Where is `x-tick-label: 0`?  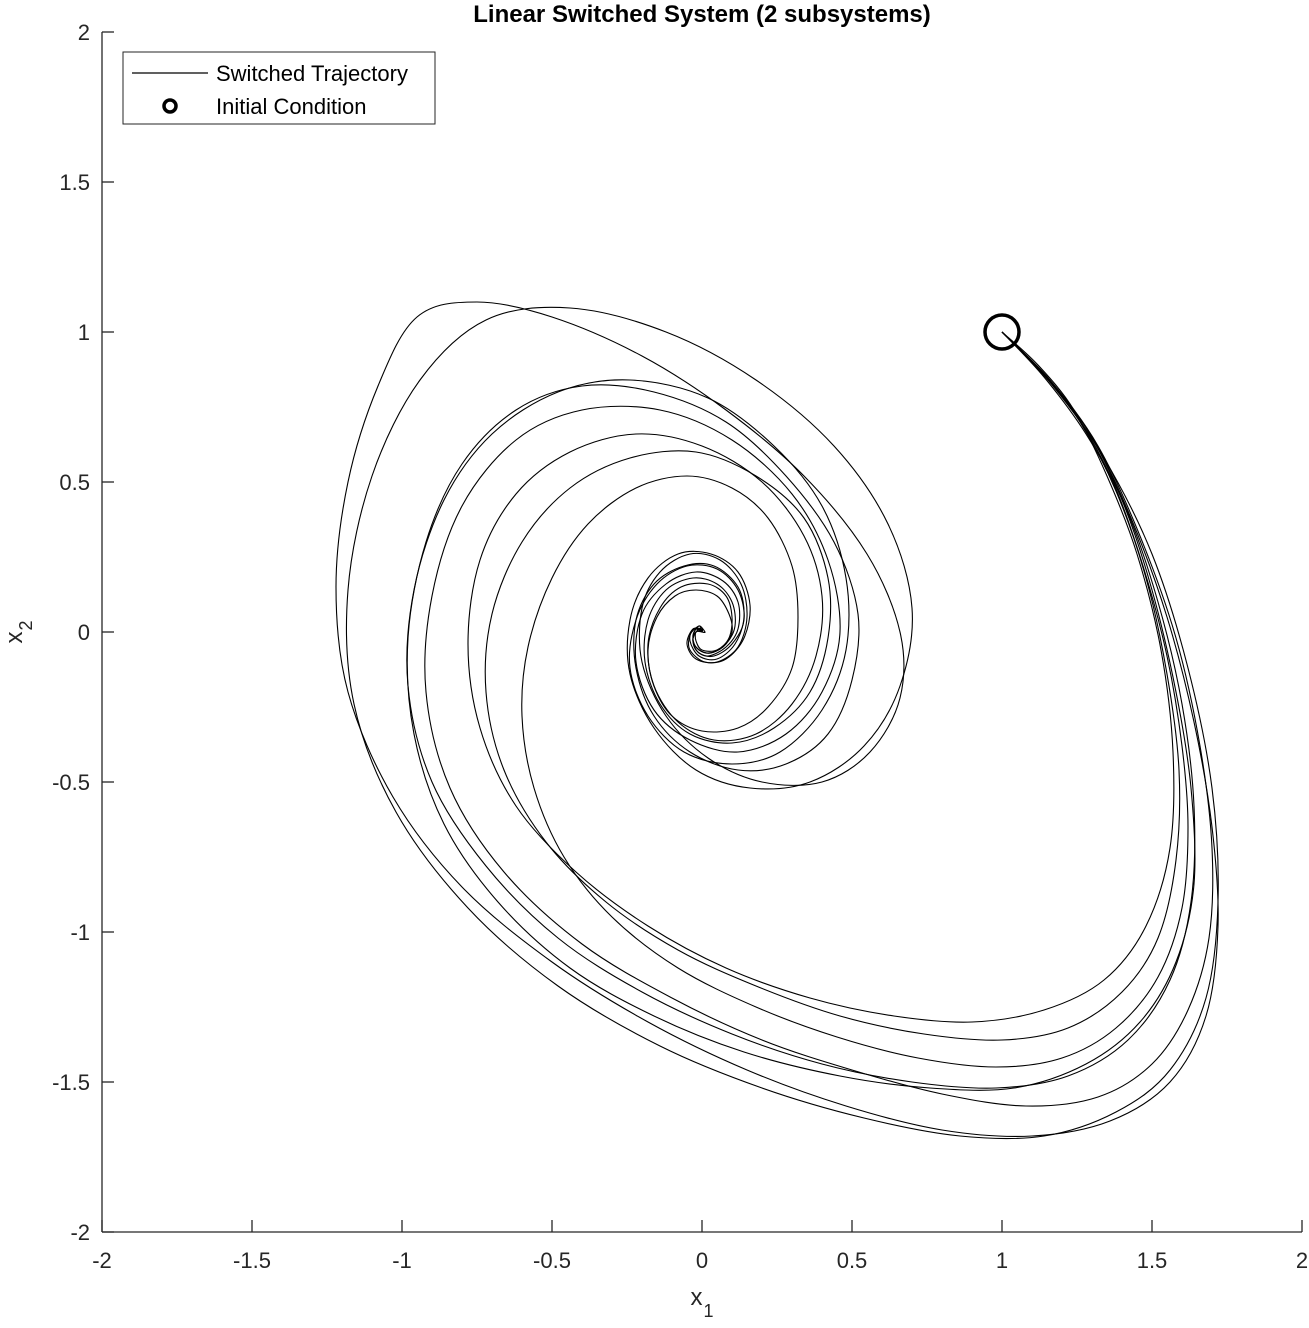 x-tick-label: 0 is located at coordinates (702, 1260).